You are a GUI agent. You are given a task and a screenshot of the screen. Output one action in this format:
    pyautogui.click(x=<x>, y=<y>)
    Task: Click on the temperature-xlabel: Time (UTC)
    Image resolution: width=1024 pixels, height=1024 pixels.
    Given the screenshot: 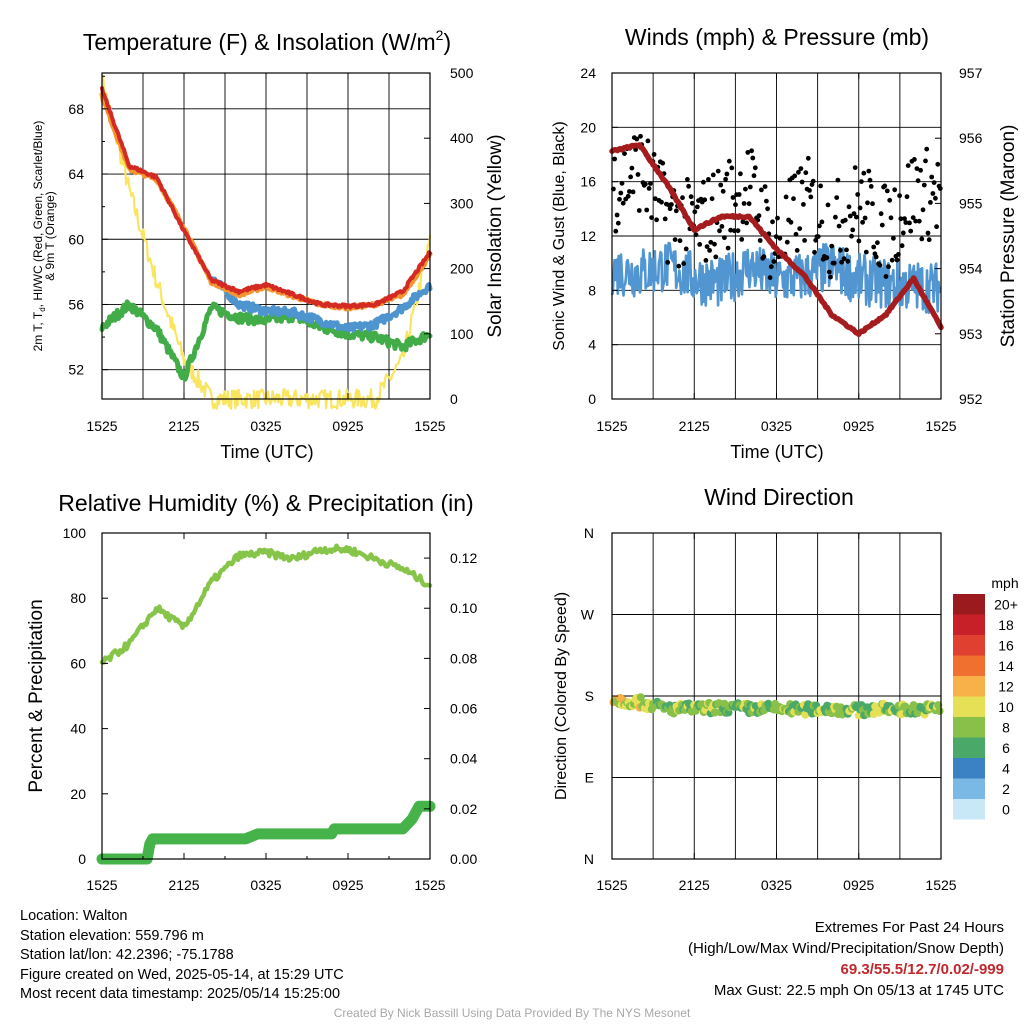 What is the action you would take?
    pyautogui.click(x=266, y=452)
    